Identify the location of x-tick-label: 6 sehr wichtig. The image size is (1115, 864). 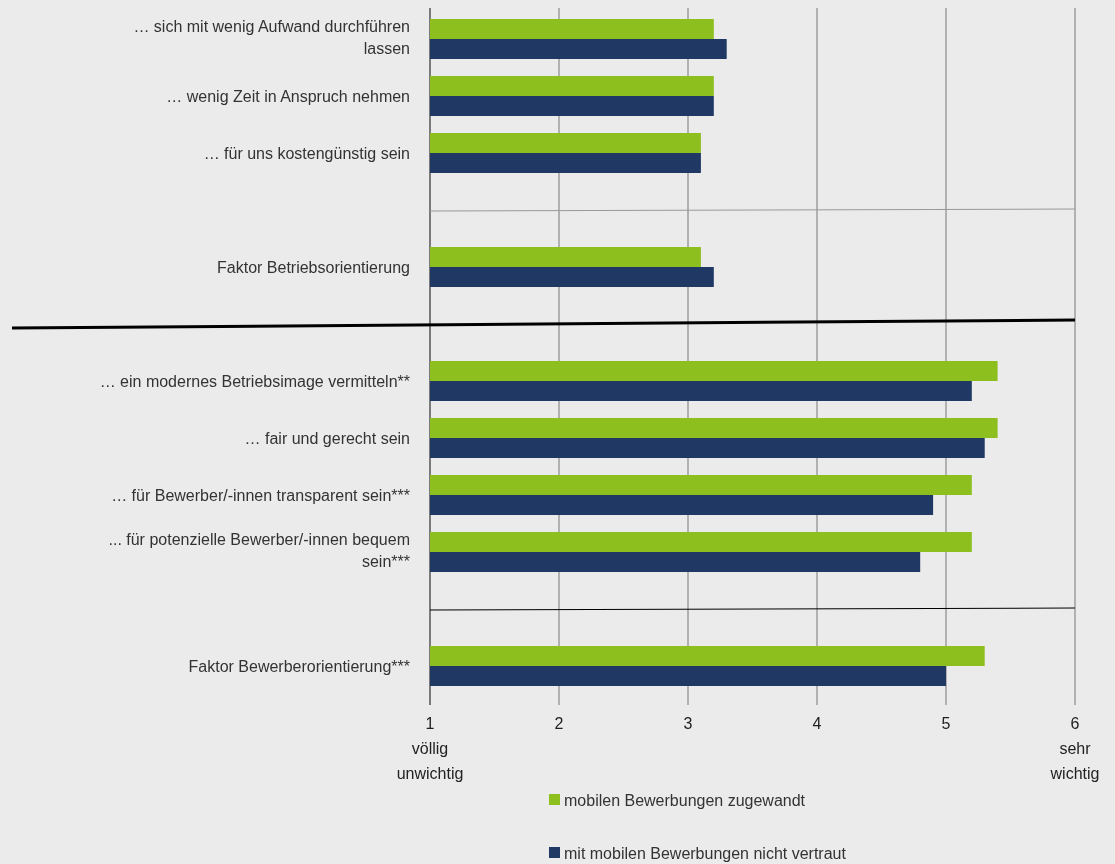
(1074, 748).